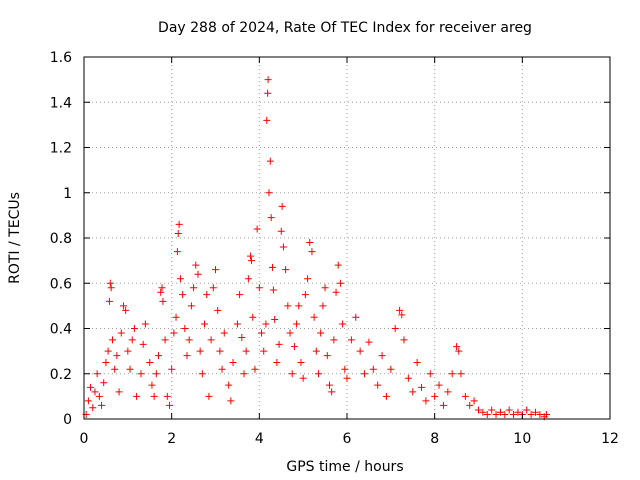 The height and width of the screenshot is (480, 640). I want to click on x-tick-label: 6, so click(347, 439).